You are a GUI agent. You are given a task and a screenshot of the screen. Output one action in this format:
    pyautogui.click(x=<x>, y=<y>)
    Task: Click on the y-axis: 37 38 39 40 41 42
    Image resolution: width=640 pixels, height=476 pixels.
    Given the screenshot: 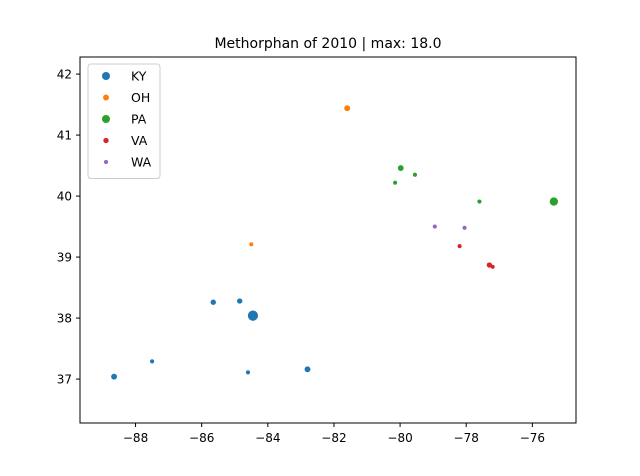 What is the action you would take?
    pyautogui.click(x=68, y=227)
    